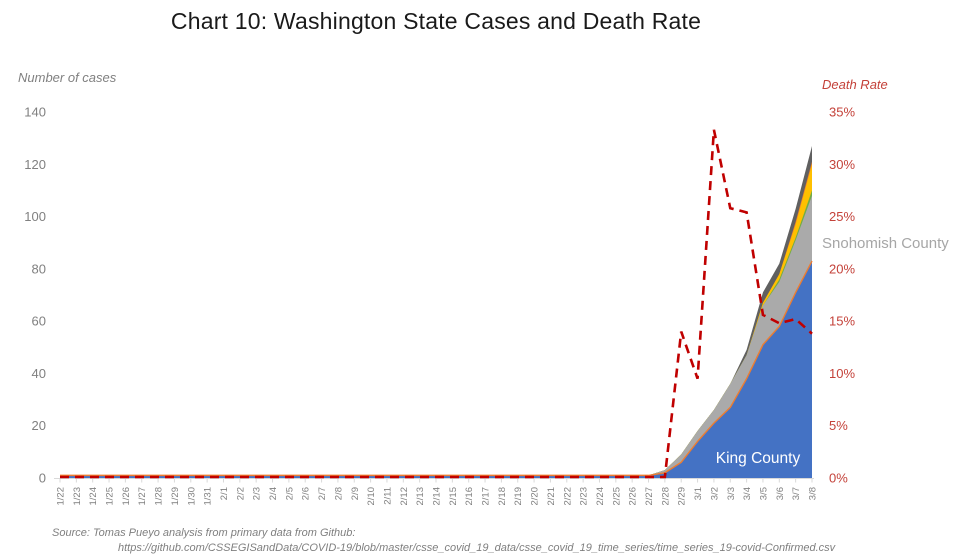 The image size is (960, 559). Describe the element at coordinates (813, 493) in the screenshot. I see `x-axis-date-label: 3/8` at that location.